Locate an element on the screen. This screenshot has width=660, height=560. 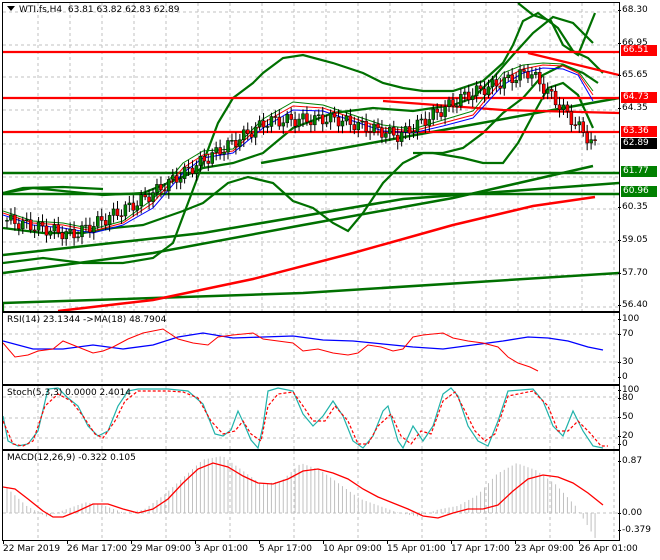
time-tick: 15 Apr 01:00 is located at coordinates (416, 547).